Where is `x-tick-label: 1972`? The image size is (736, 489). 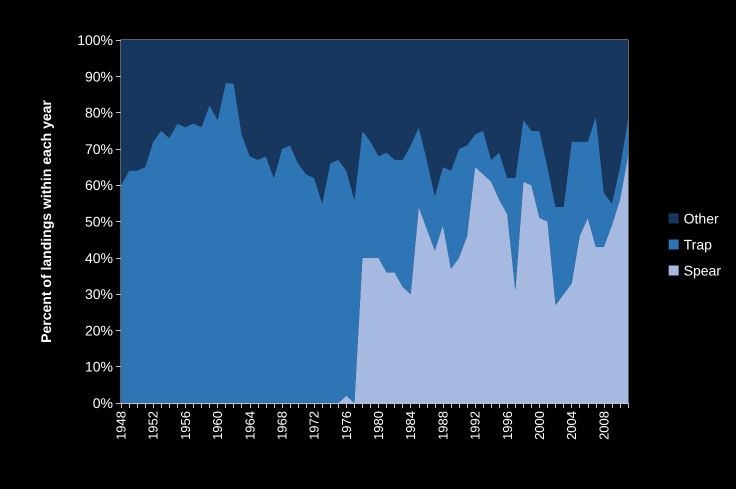 x-tick-label: 1972 is located at coordinates (314, 425).